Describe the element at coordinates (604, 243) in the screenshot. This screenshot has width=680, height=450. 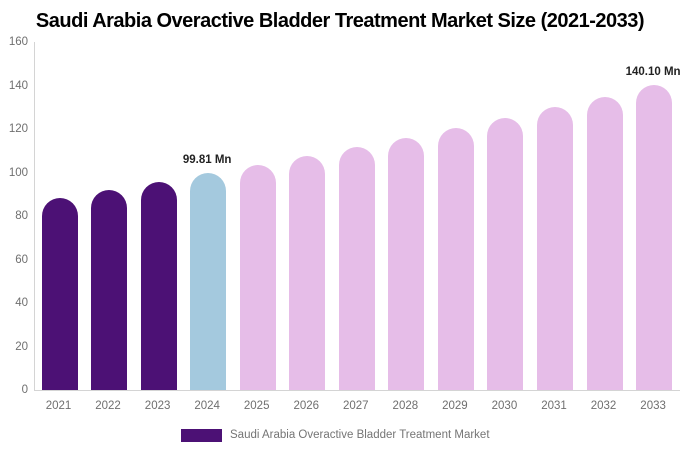
I see `bar-2032` at that location.